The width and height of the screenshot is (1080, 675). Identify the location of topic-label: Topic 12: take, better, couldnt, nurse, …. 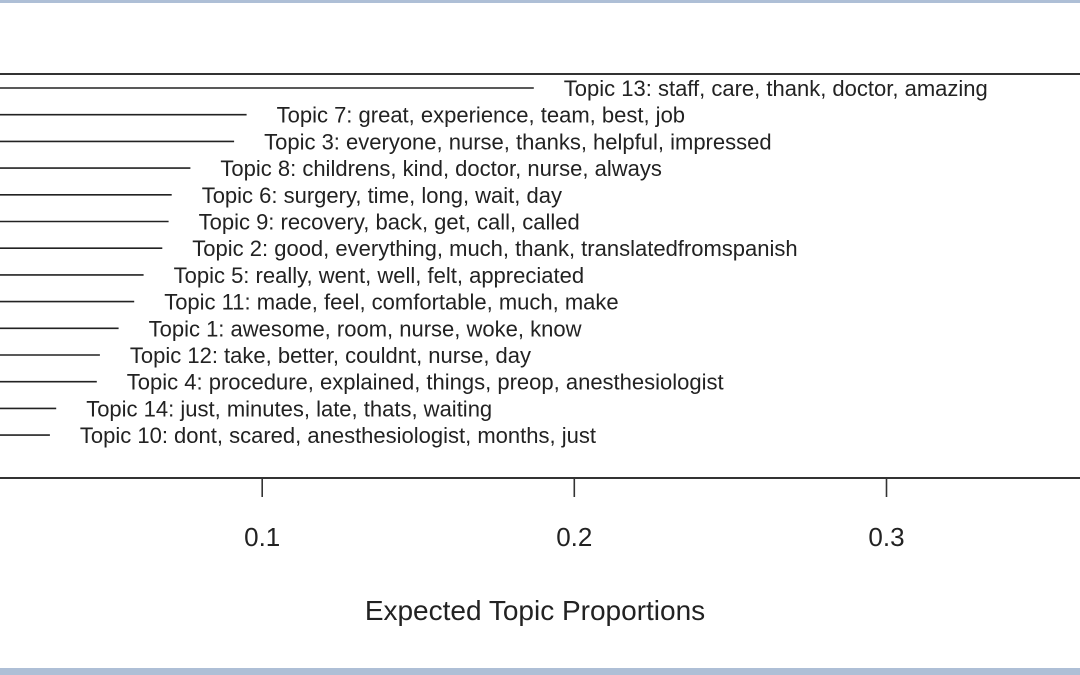
(330, 355).